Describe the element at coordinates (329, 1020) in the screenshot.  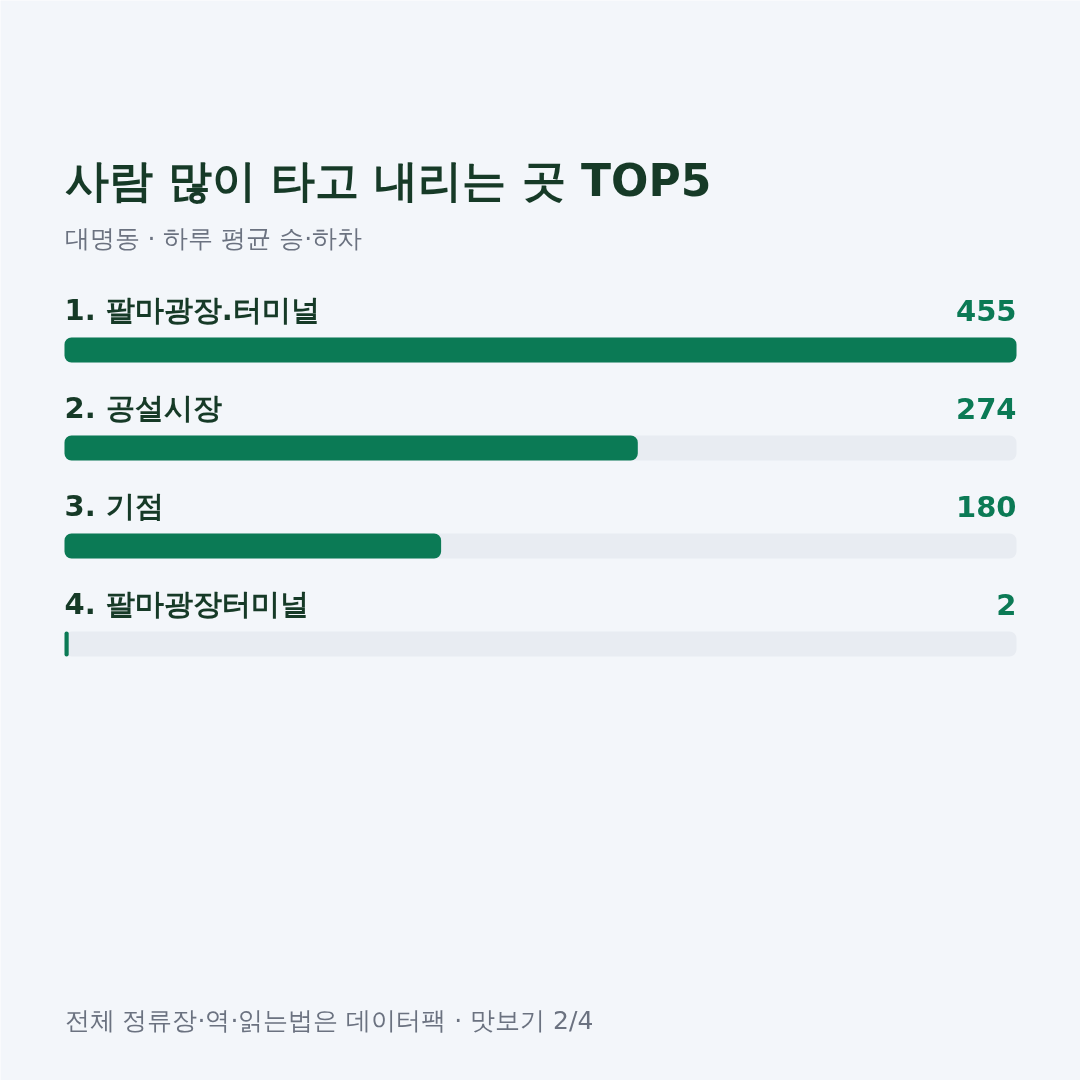
I see `text: 전체 정류장·역·읽는법은 데이터팩 · 맛보기 2/4` at that location.